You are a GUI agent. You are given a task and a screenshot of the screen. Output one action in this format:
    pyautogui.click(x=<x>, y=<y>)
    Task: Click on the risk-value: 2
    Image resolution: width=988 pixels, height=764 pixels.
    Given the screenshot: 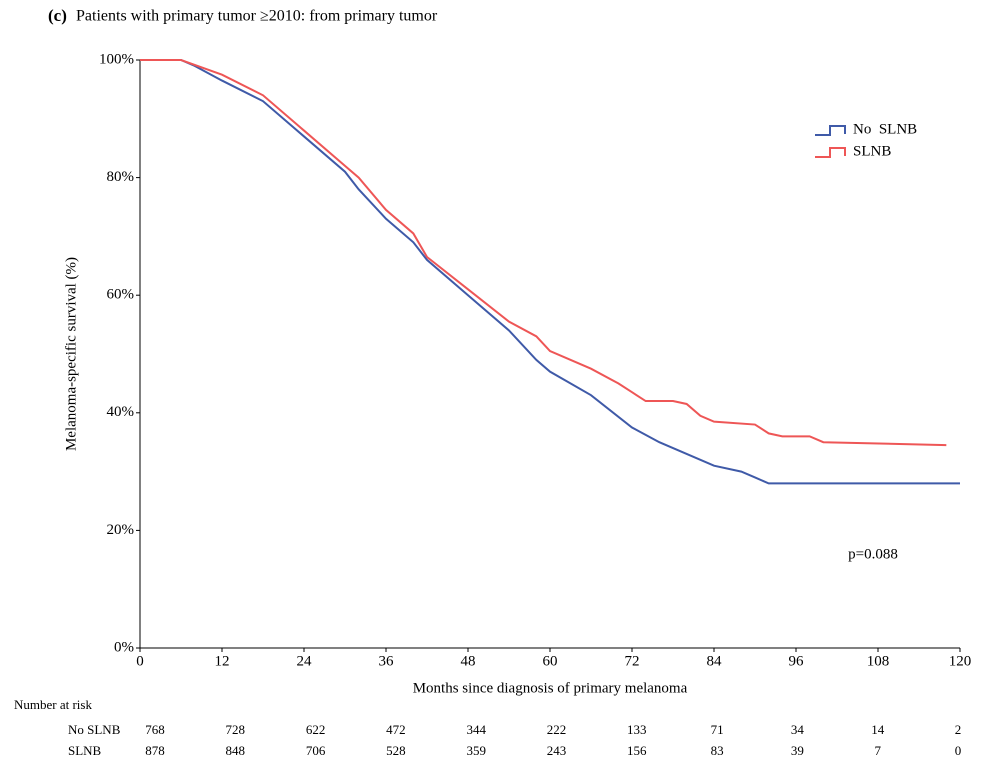 What is the action you would take?
    pyautogui.click(x=958, y=729)
    